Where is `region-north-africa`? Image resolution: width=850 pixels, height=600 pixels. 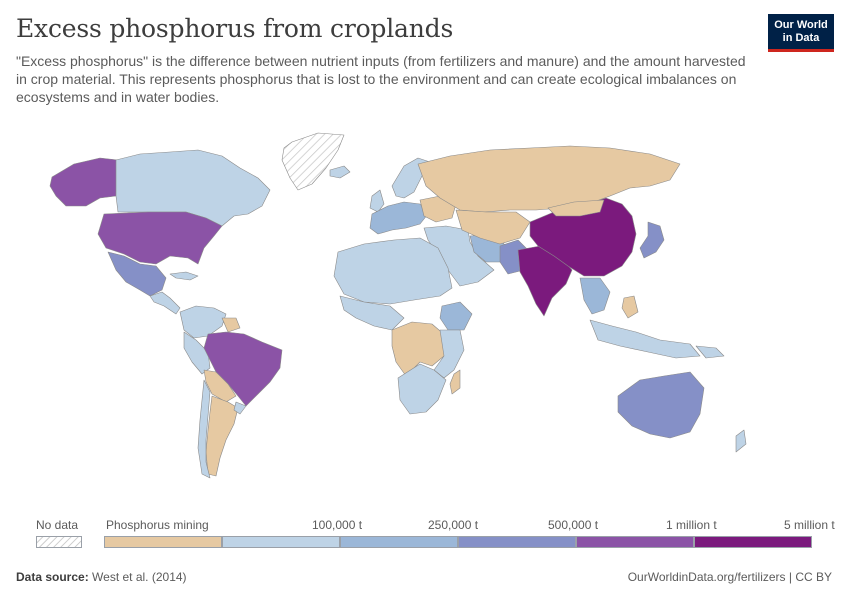
region-north-africa is located at coordinates (393, 271).